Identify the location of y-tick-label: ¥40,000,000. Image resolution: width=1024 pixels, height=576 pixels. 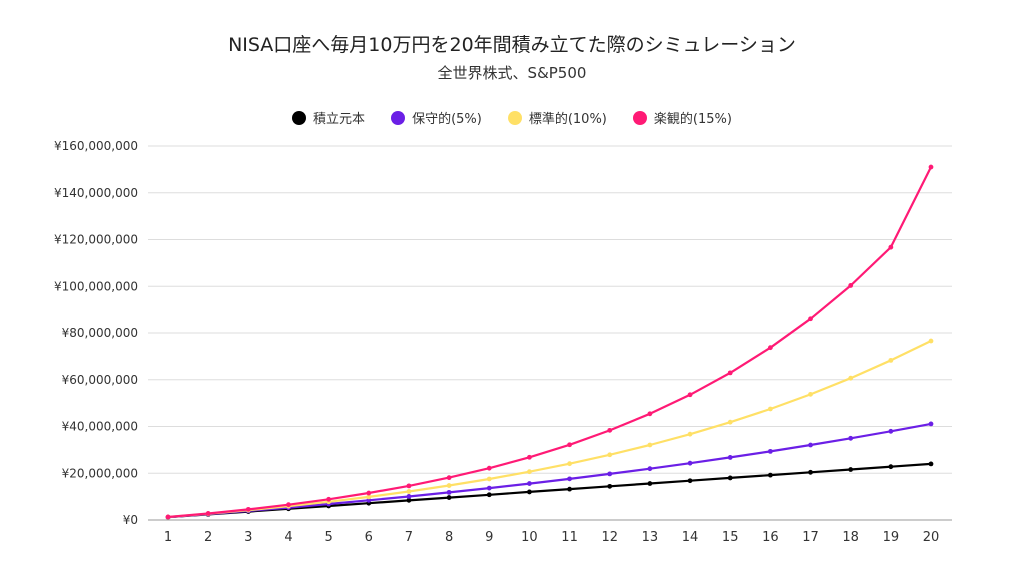
(100, 427).